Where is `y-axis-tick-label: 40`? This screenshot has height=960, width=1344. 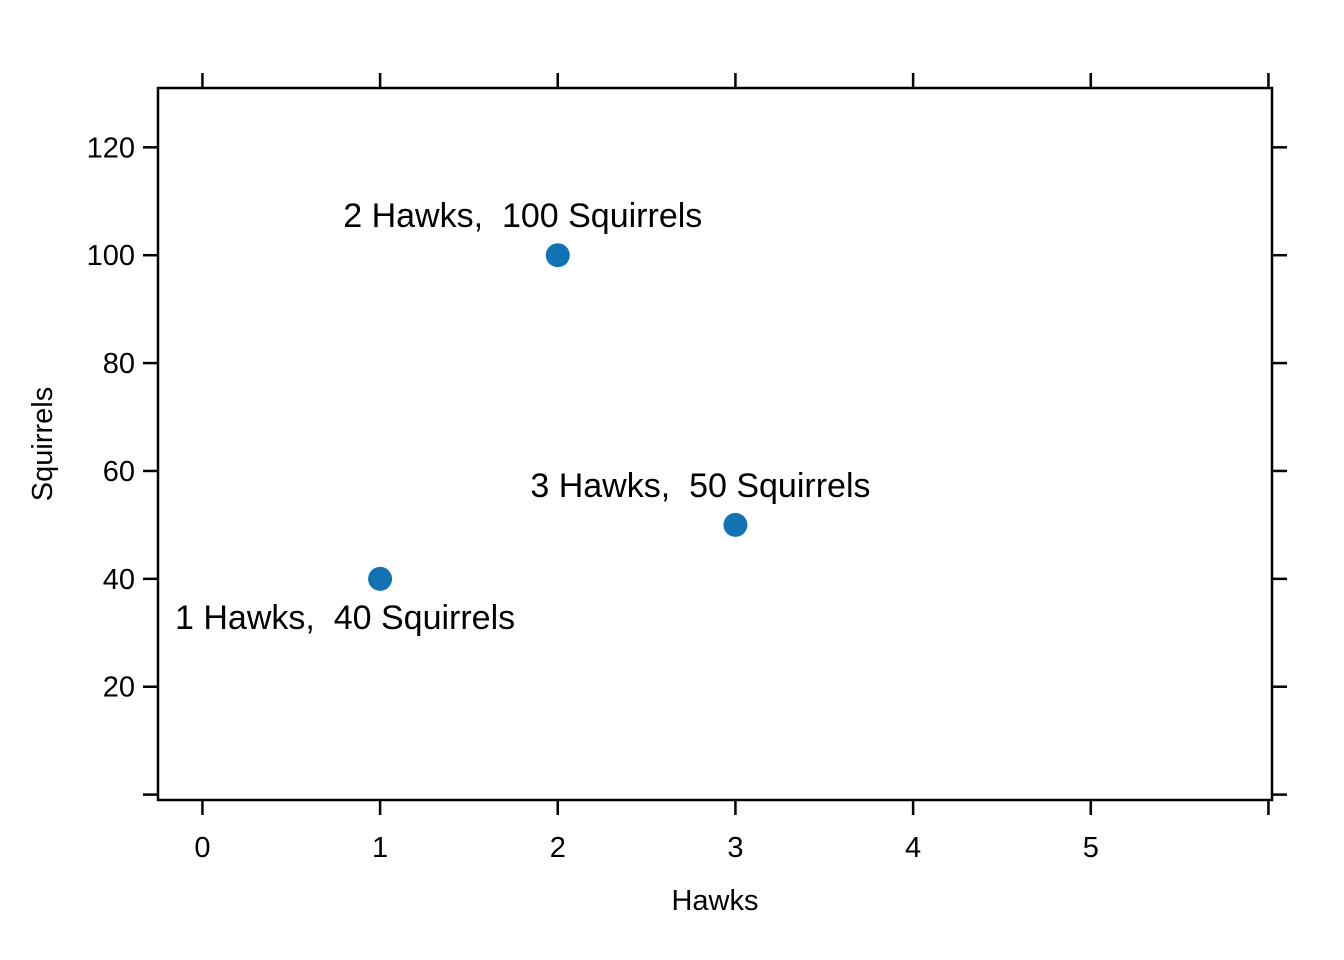 y-axis-tick-label: 40 is located at coordinates (119, 580).